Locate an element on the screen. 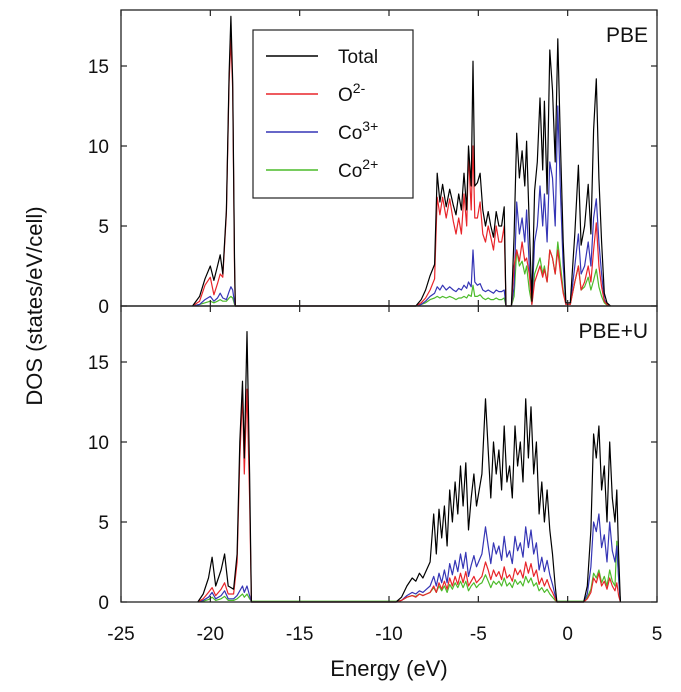 The image size is (681, 692). x-axis-title: Energy (eV) is located at coordinates (388, 668).